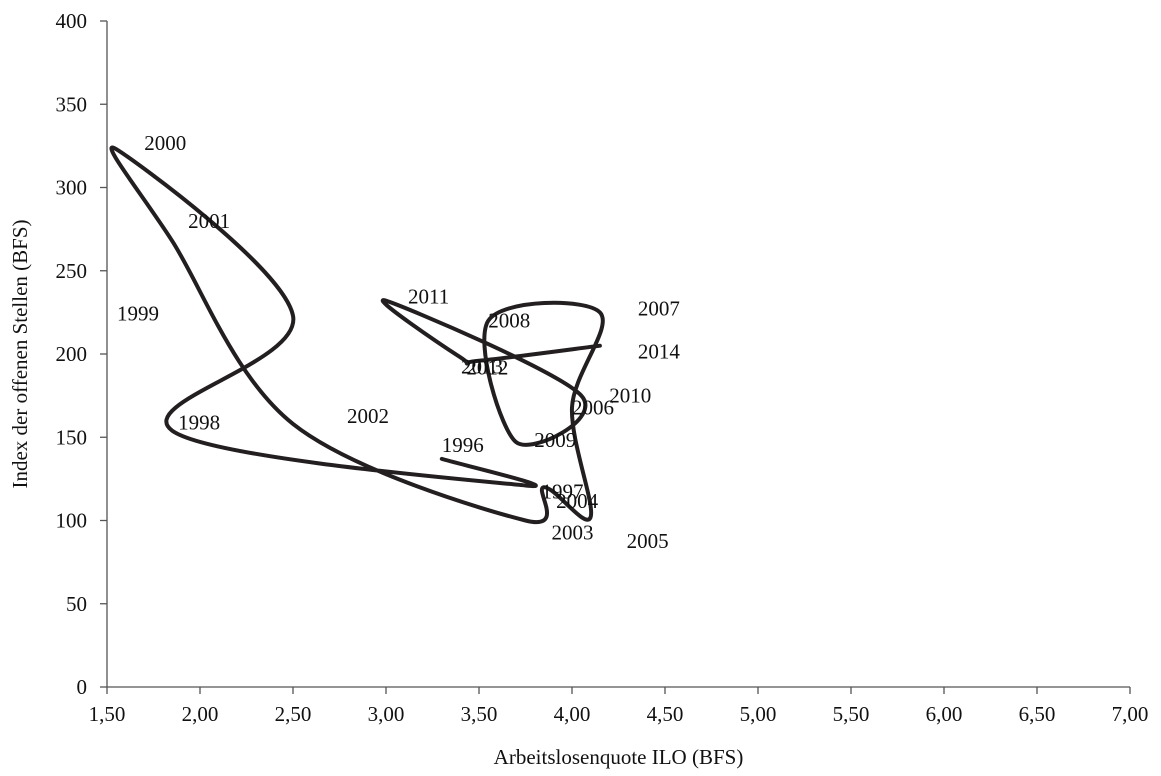 This screenshot has height=776, width=1161. Describe the element at coordinates (72, 271) in the screenshot. I see `y-tick-label: 250` at that location.